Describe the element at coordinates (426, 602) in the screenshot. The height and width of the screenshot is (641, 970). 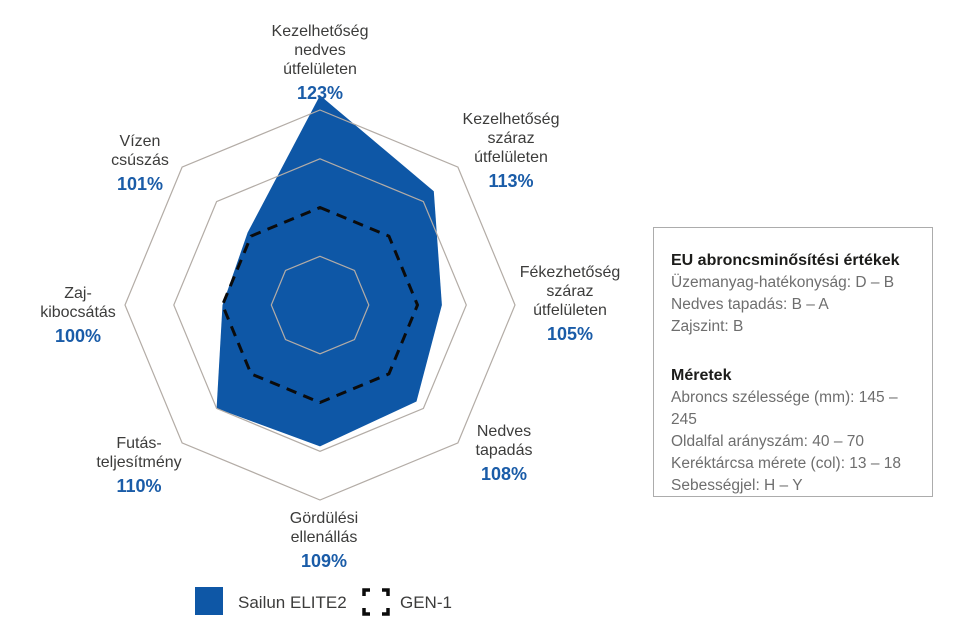
I see `legend-label-gen1: GEN-1` at that location.